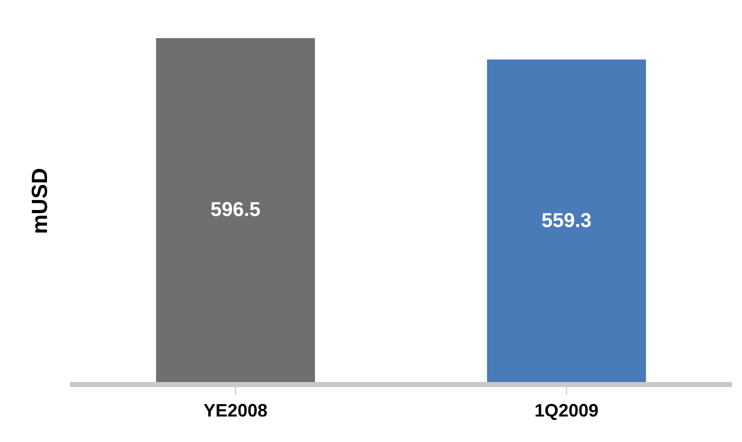 The height and width of the screenshot is (442, 742). I want to click on x-tick-label: 1Q2009, so click(566, 410).